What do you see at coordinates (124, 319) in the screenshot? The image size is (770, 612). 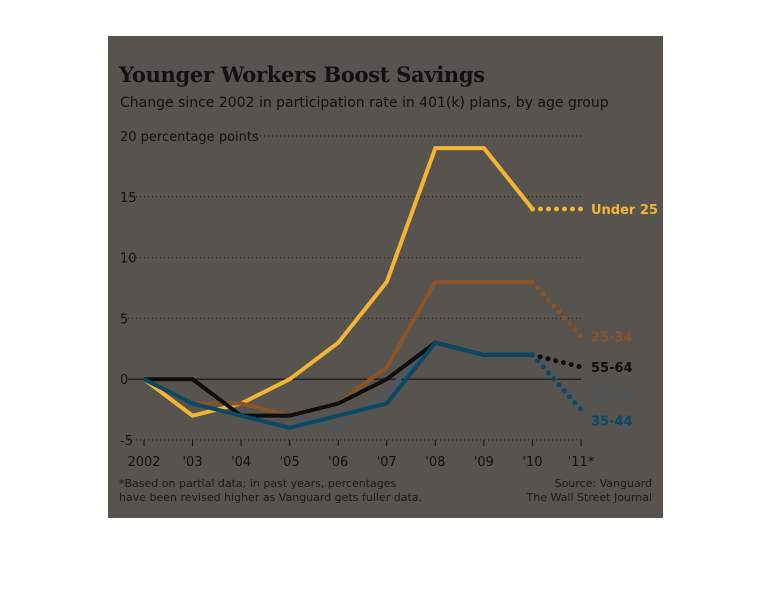 I see `y-tick-label: 5` at bounding box center [124, 319].